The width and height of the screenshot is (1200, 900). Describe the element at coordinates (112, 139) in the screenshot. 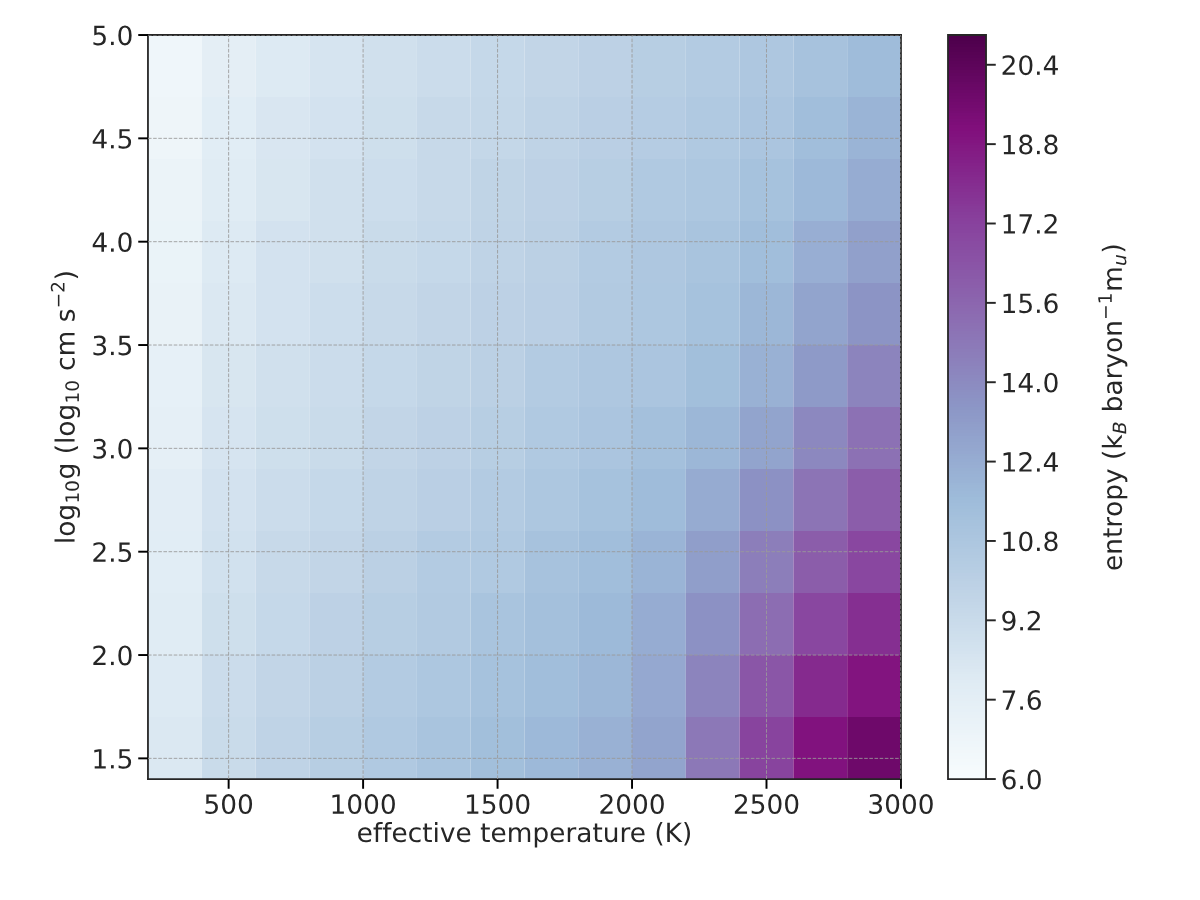

I see `y-tick-label: 4.5` at that location.